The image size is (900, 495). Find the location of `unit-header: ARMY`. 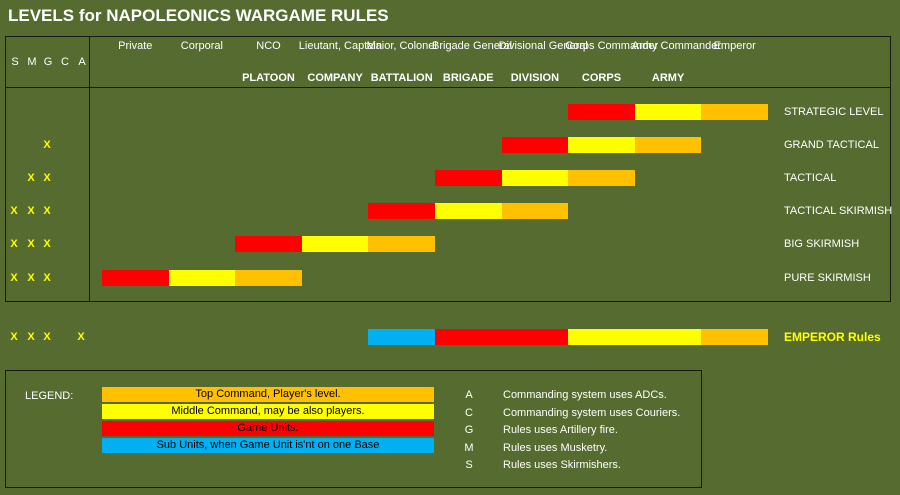

unit-header: ARMY is located at coordinates (668, 78).